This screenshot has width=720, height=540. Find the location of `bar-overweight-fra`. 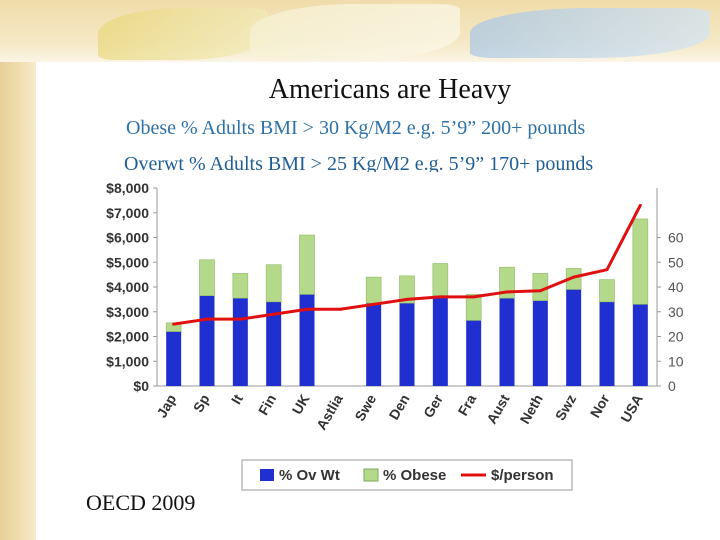

bar-overweight-fra is located at coordinates (474, 353).